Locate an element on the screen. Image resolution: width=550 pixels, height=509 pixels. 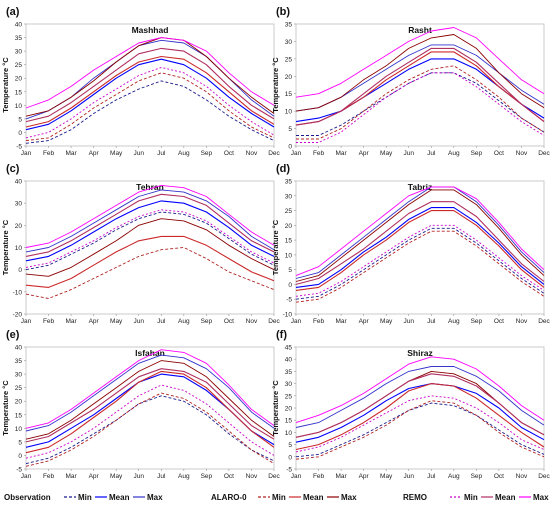
legend-label-mean: Mean is located at coordinates (505, 497).